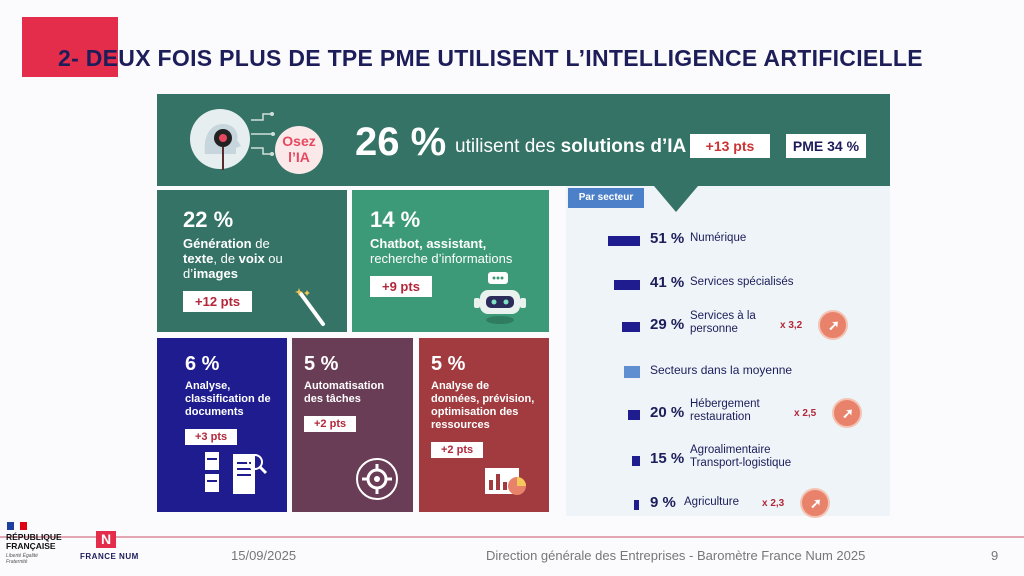 Image resolution: width=1024 pixels, height=576 pixels. What do you see at coordinates (299, 141) in the screenshot?
I see `osez-ia-logo-line1: Osez` at bounding box center [299, 141].